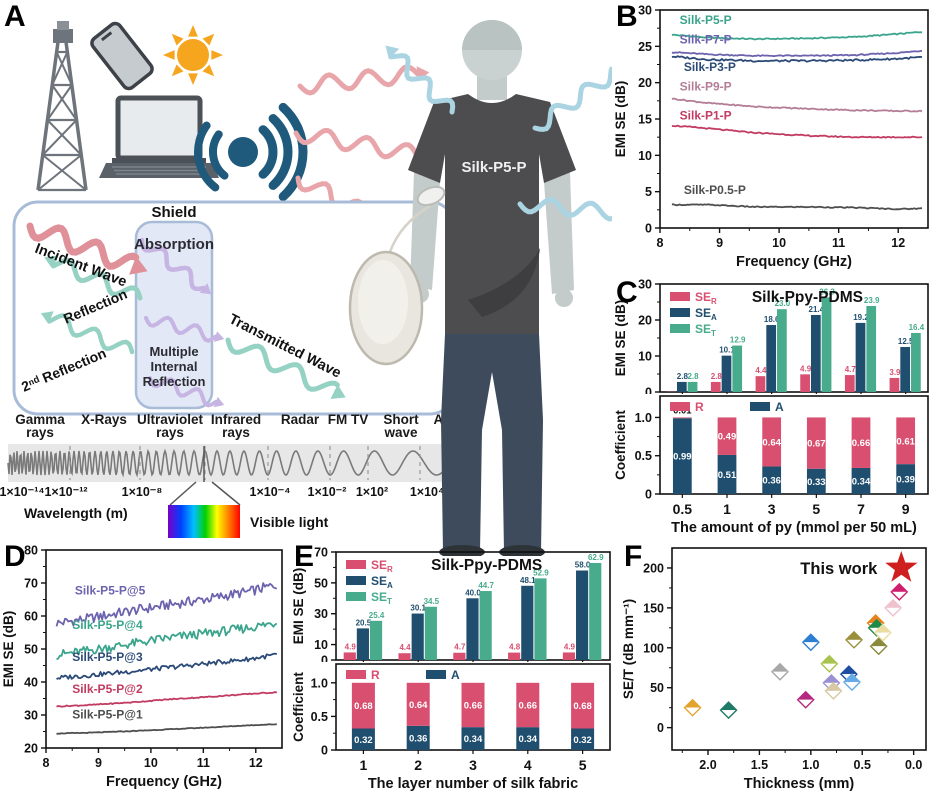 Image resolution: width=938 pixels, height=794 pixels. Describe the element at coordinates (40, 426) in the screenshot. I see `spectrum-band-label: Gamma rays` at that location.